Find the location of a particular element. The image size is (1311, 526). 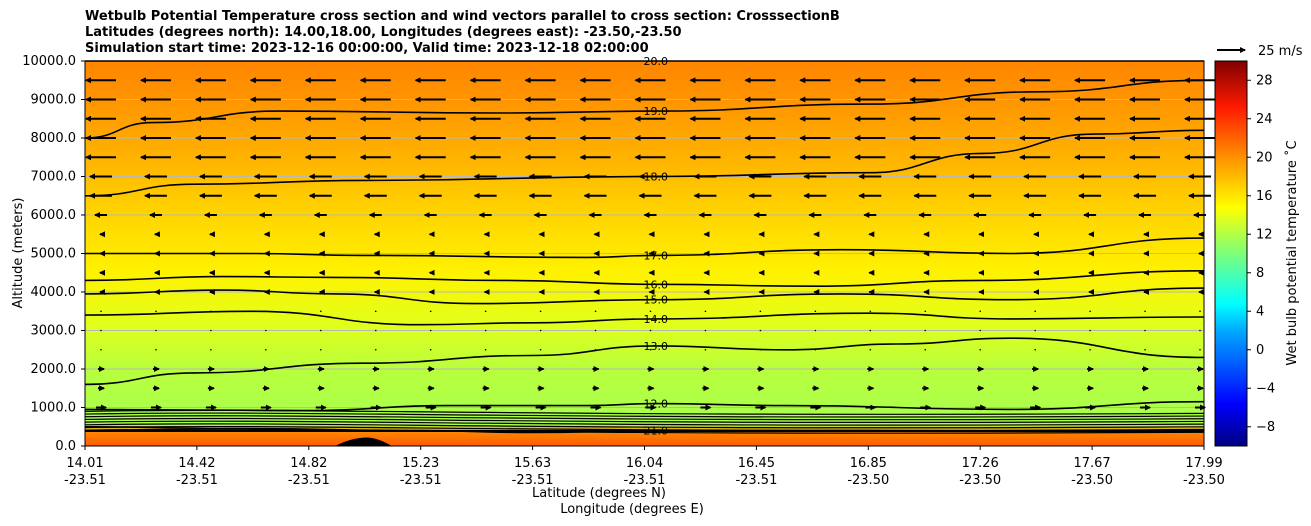

colorbar-tick-label: 28 is located at coordinates (1264, 80).